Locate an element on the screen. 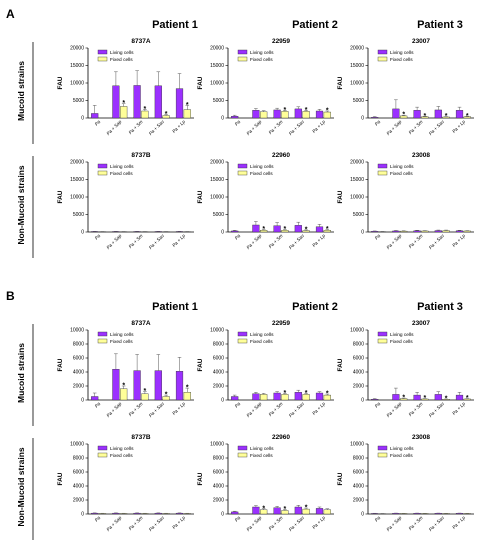  y-tick-label: 20000 is located at coordinates (77, 49).